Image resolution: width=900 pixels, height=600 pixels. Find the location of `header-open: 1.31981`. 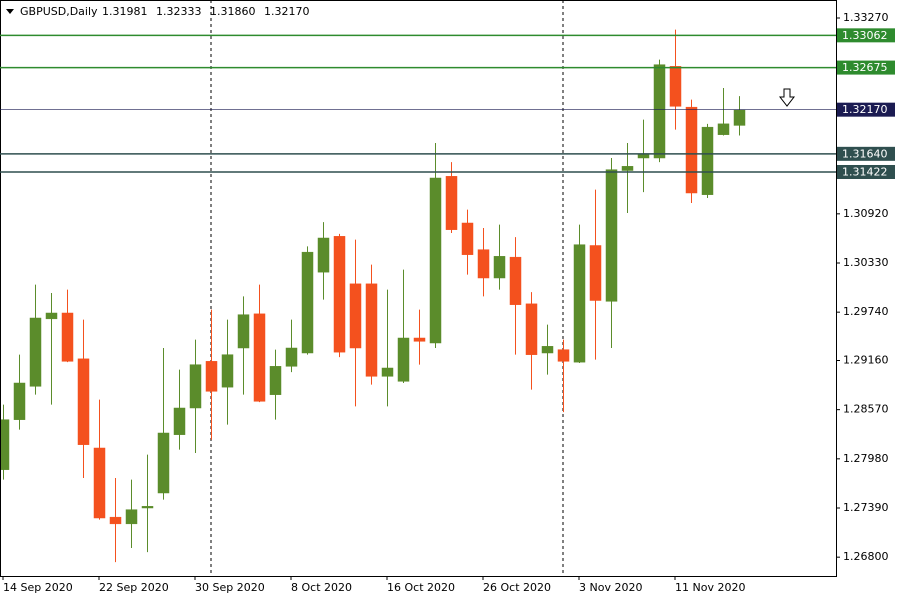

header-open: 1.31981 is located at coordinates (125, 11).